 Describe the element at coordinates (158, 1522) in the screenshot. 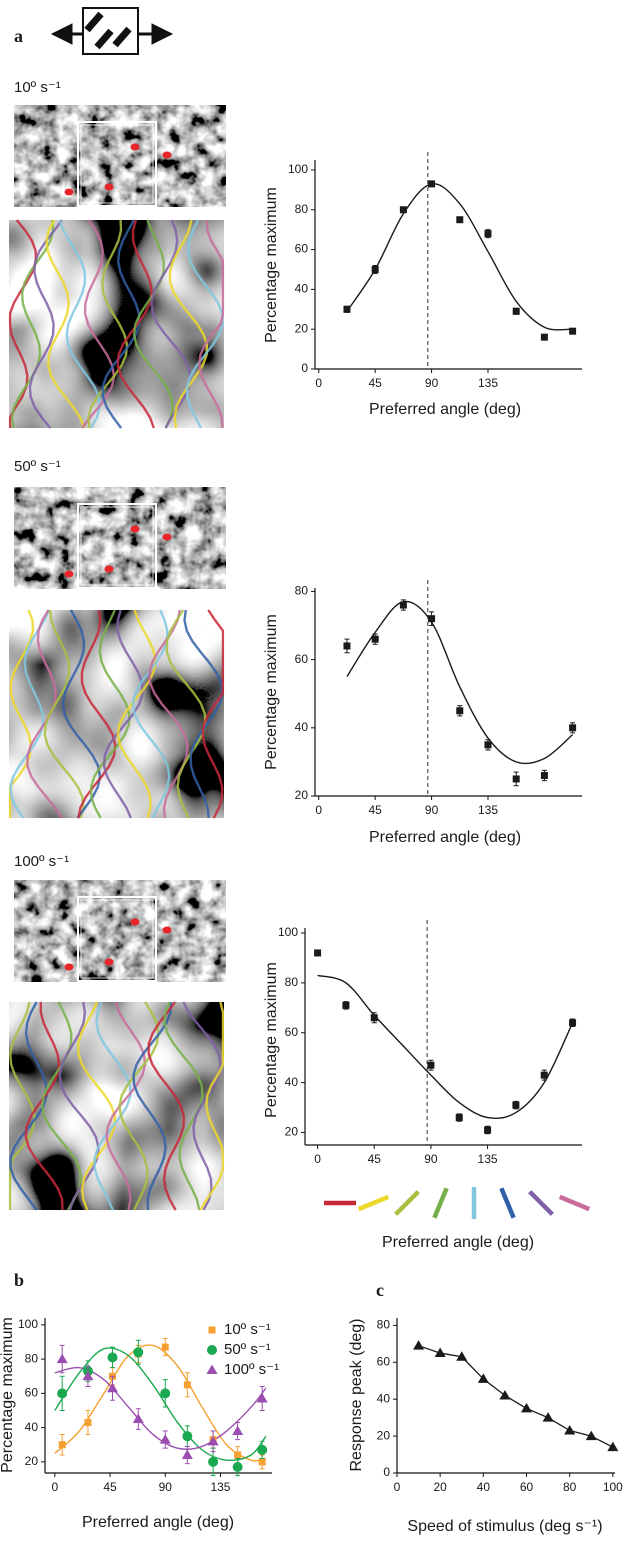

I see `x-axis-label: Preferred angle (deg)` at that location.